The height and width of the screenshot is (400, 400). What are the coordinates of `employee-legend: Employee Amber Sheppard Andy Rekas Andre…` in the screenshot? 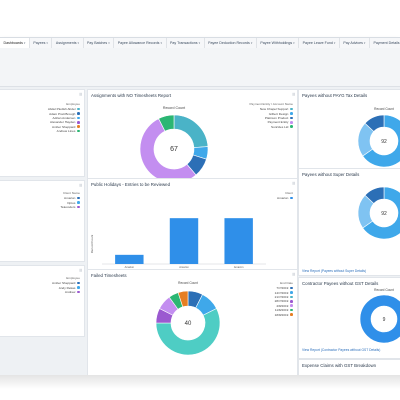 It's located at (66, 285).